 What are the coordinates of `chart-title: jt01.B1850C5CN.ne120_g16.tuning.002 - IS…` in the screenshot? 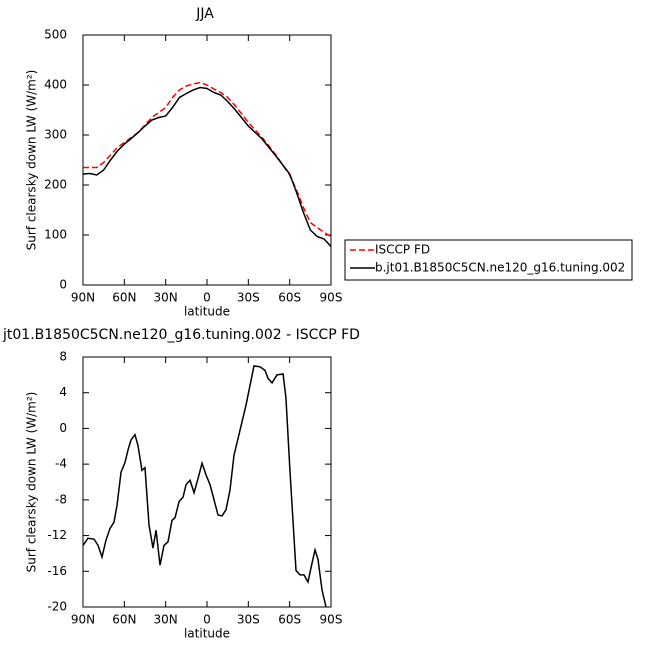 It's located at (181, 335).